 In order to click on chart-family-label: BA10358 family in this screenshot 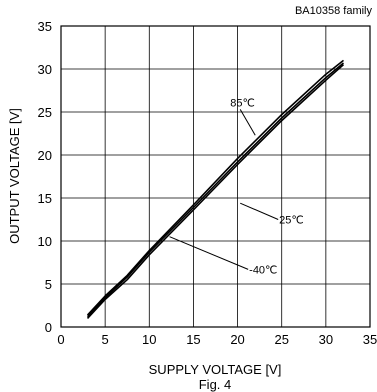, I will do `click(334, 11)`.